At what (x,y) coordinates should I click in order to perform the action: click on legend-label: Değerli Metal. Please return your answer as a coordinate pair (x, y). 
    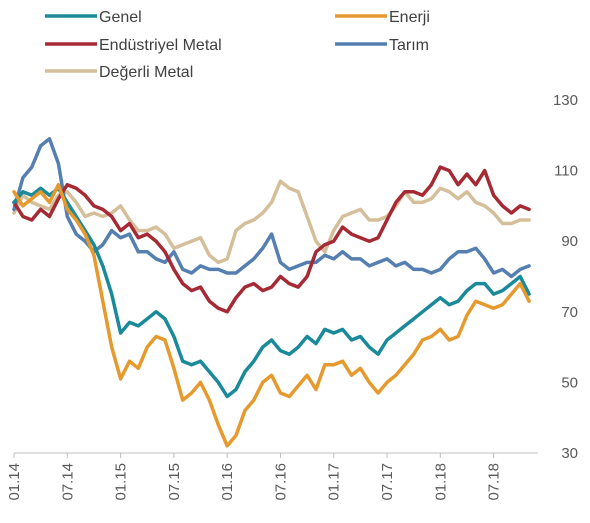
    Looking at the image, I should click on (146, 72).